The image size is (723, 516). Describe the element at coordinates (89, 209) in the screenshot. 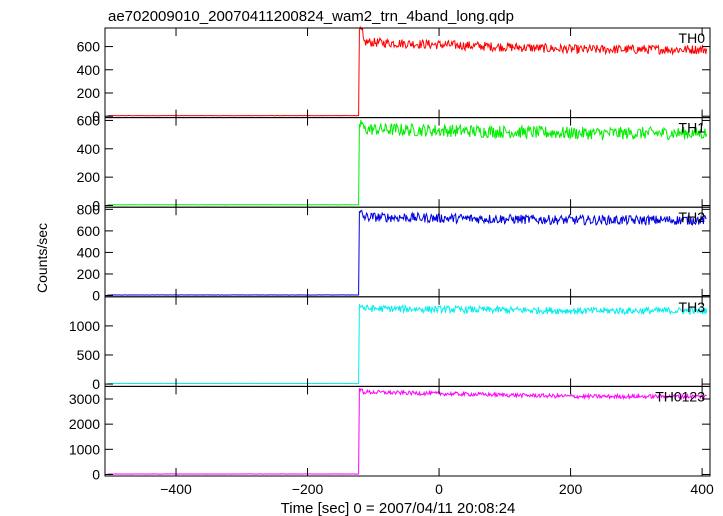

I see `y-tick-label: 800` at that location.